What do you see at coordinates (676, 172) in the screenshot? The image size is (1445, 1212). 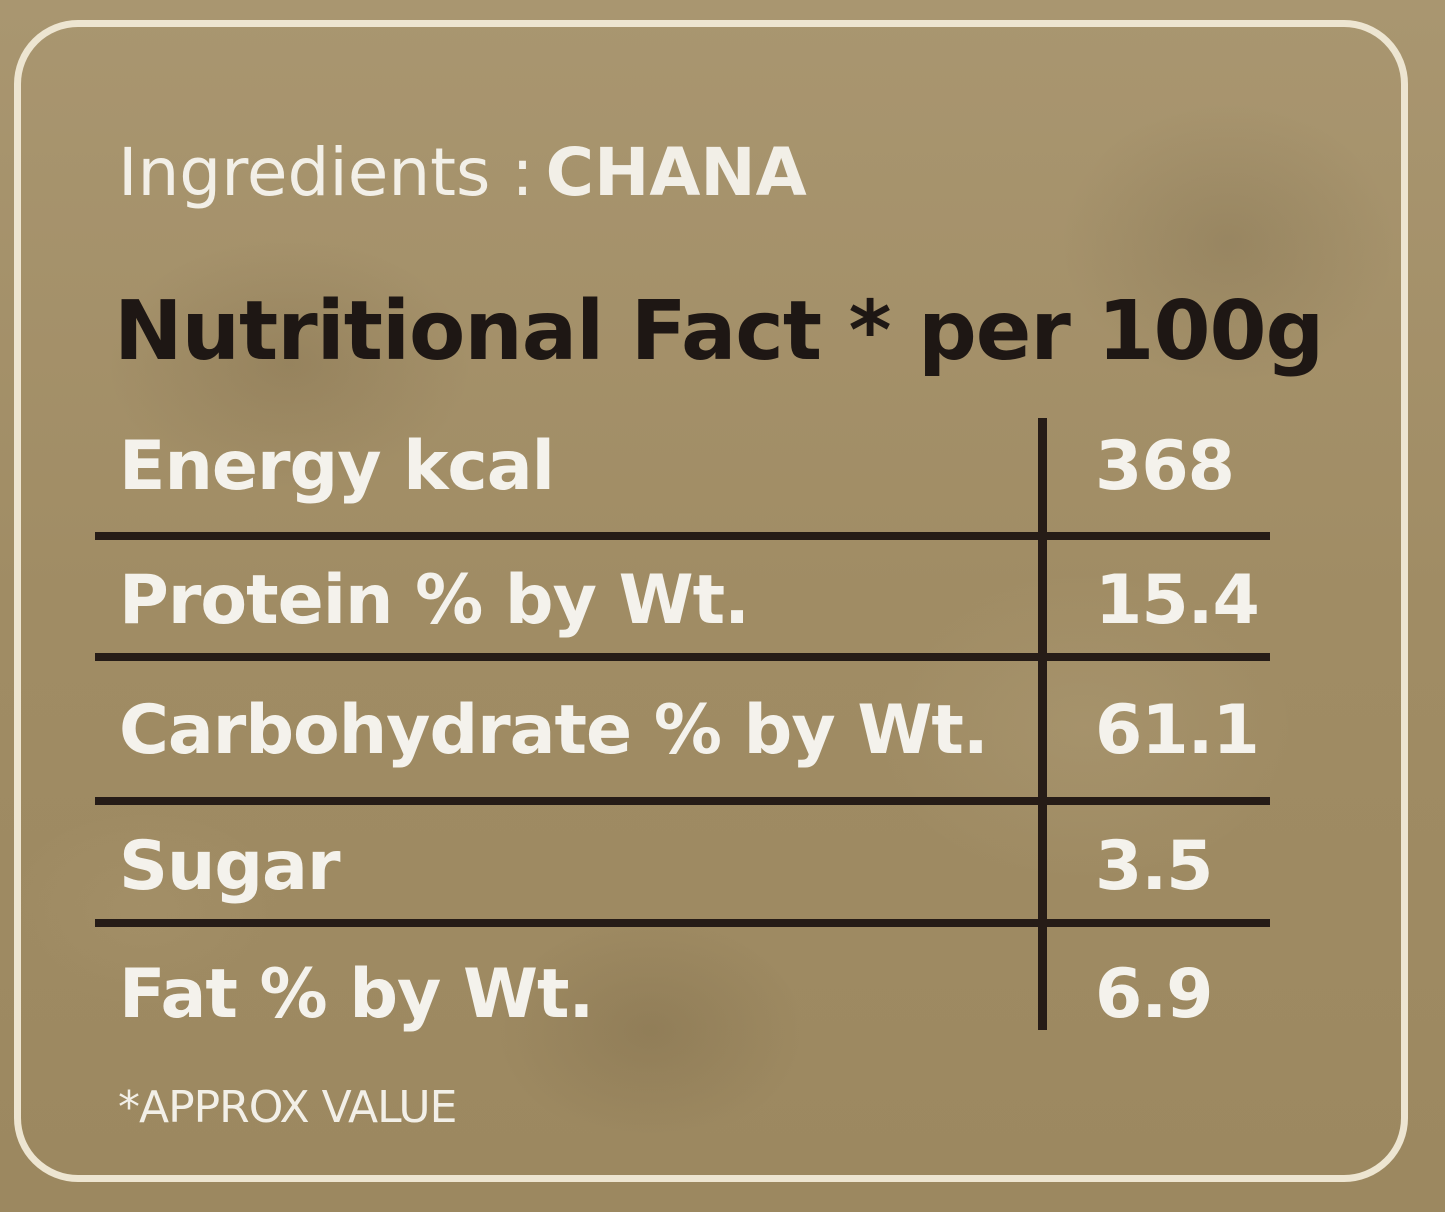 I see `ingredients-value: CHANA` at bounding box center [676, 172].